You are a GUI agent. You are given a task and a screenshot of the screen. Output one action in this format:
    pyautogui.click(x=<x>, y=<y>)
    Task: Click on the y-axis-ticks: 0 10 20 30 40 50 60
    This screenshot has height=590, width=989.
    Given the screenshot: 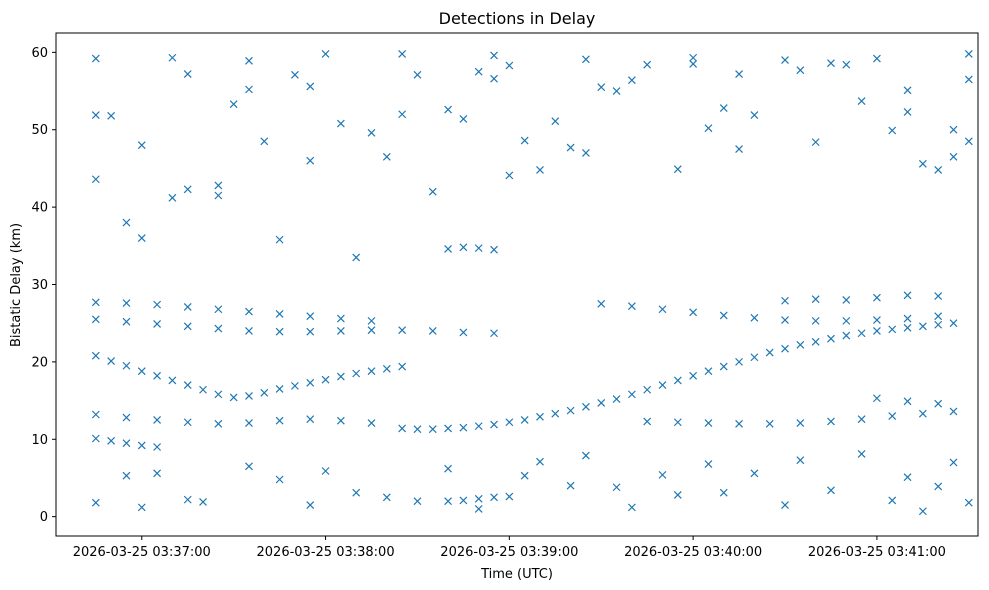 What is the action you would take?
    pyautogui.click(x=43, y=285)
    